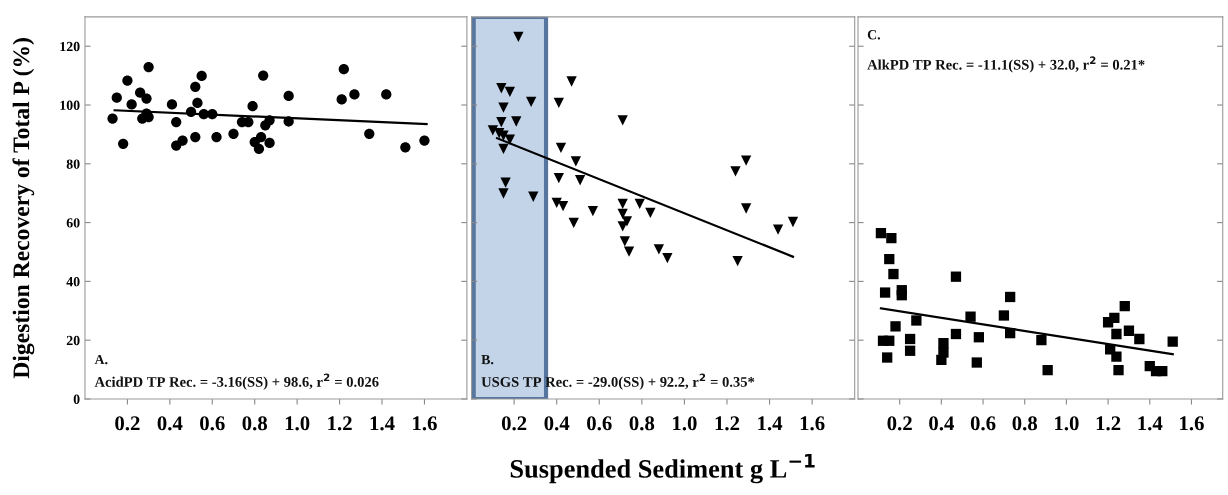 This screenshot has height=495, width=1228. What do you see at coordinates (1150, 423) in the screenshot?
I see `x-tick-label: 1.4` at bounding box center [1150, 423].